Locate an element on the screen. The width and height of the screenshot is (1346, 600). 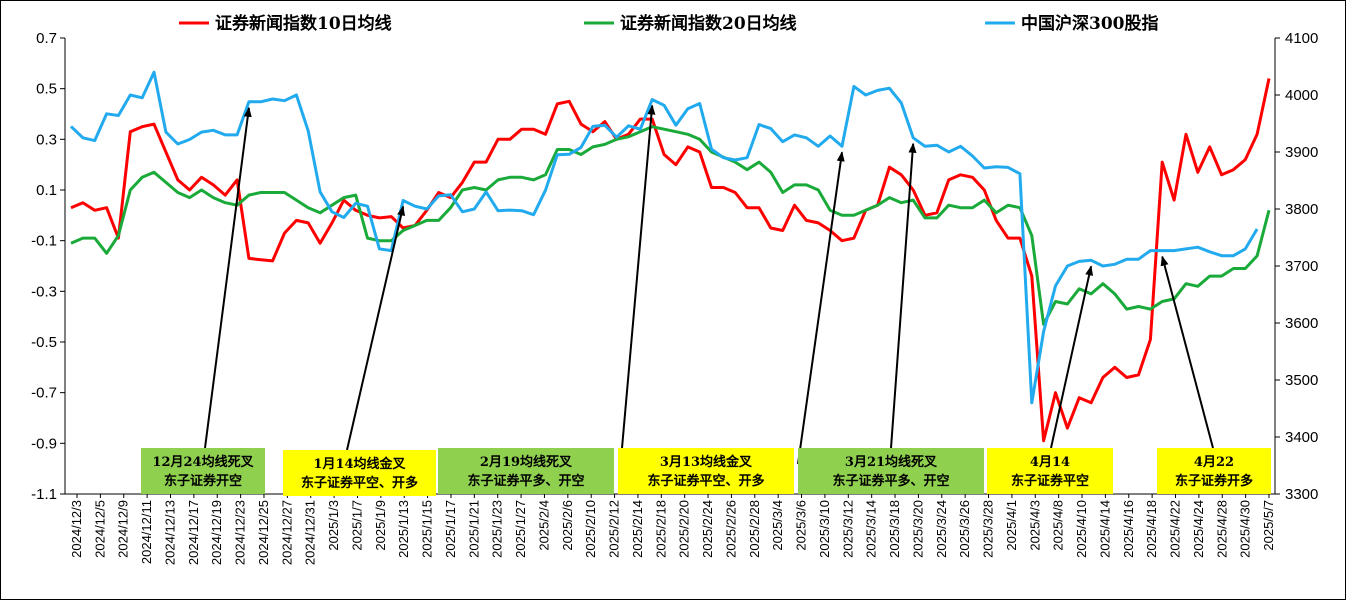
annotation-text: 3月13均线金叉 is located at coordinates (706, 462).